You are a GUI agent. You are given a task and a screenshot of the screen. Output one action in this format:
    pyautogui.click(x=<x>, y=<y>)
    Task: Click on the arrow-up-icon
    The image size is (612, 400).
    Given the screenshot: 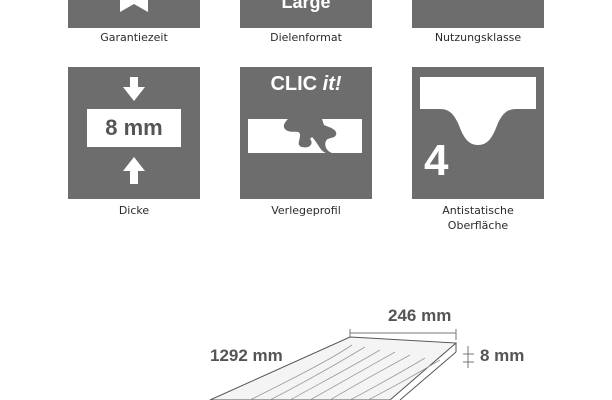 What is the action you would take?
    pyautogui.click(x=134, y=170)
    